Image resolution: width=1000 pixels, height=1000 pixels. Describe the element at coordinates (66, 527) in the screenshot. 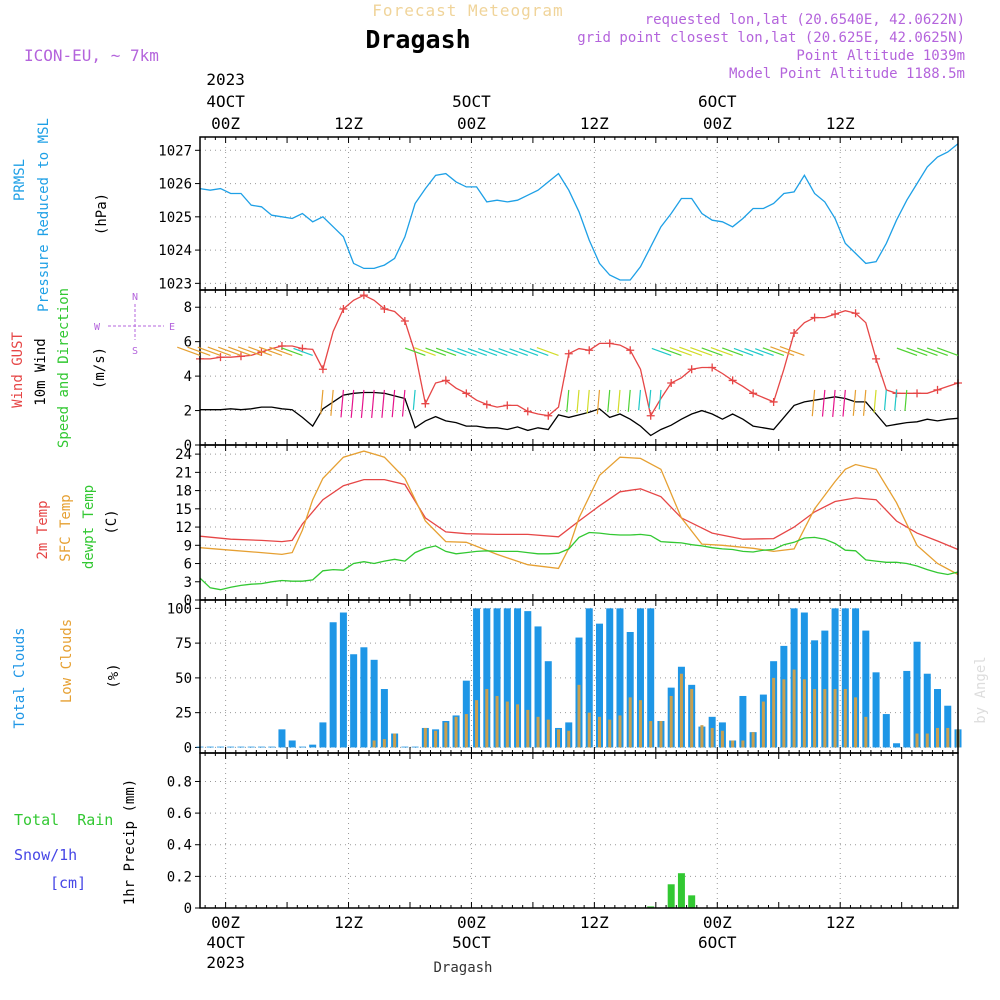

I see `sfc-label: SFC Temp` at that location.